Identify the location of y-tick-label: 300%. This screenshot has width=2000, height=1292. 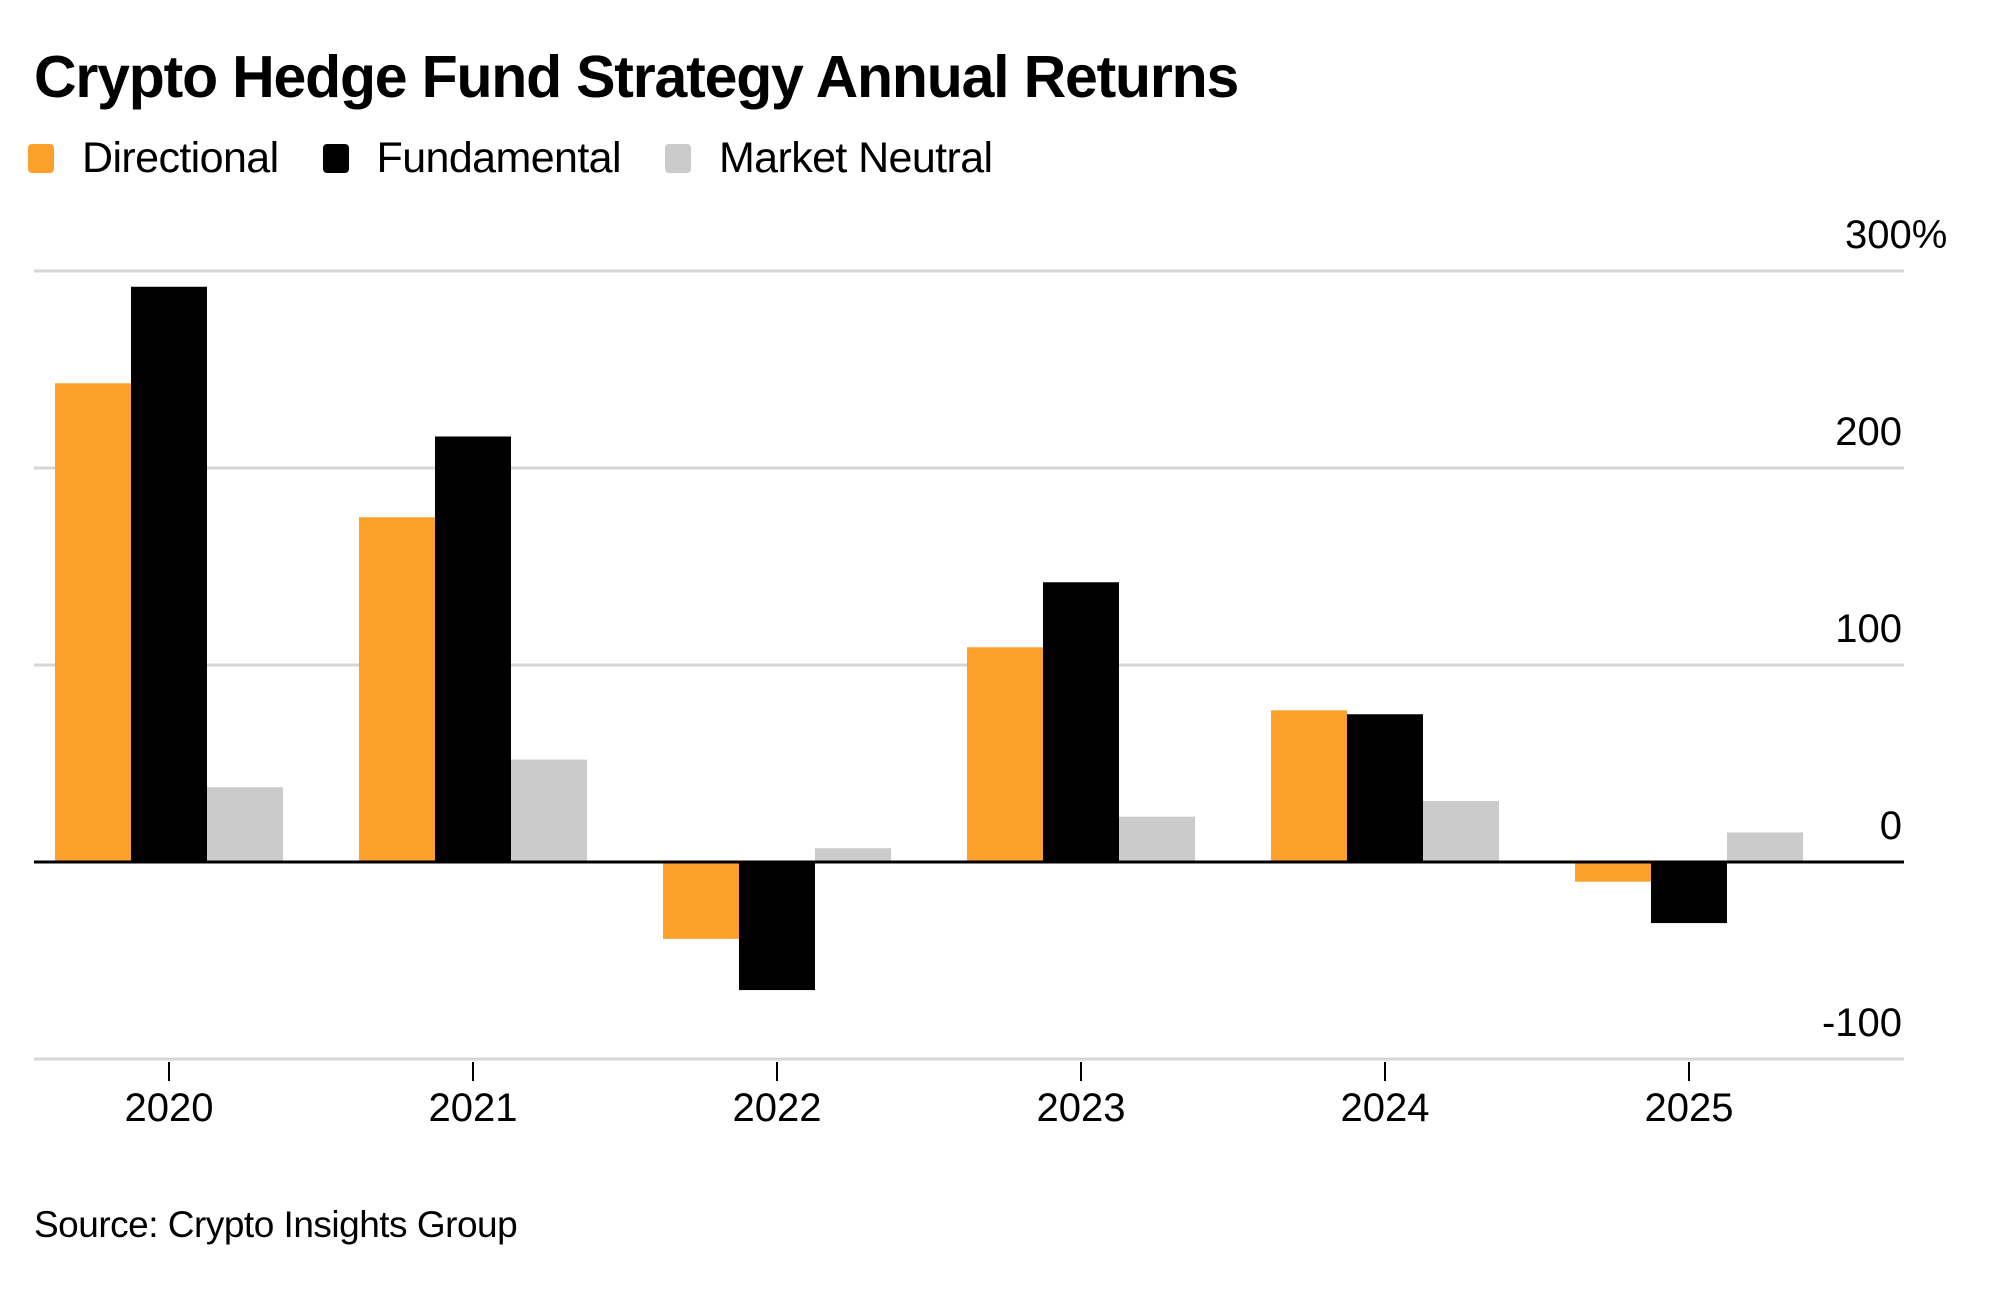
(1896, 235).